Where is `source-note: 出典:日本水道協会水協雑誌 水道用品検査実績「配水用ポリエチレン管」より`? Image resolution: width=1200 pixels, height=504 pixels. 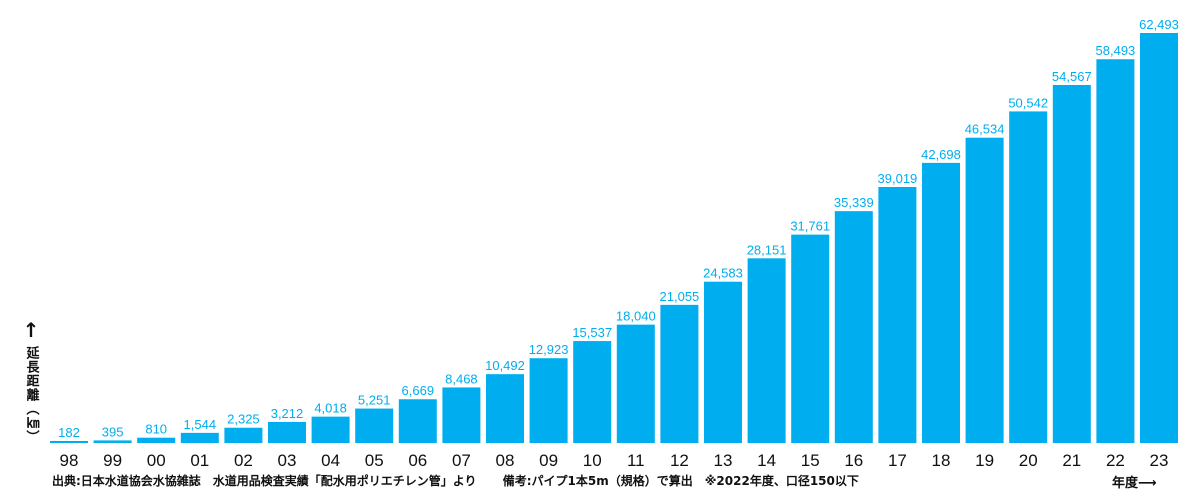
source-note: 出典:日本水道協会水協雑誌 水道用品検査実績「配水用ポリエチレン管」より is located at coordinates (264, 481).